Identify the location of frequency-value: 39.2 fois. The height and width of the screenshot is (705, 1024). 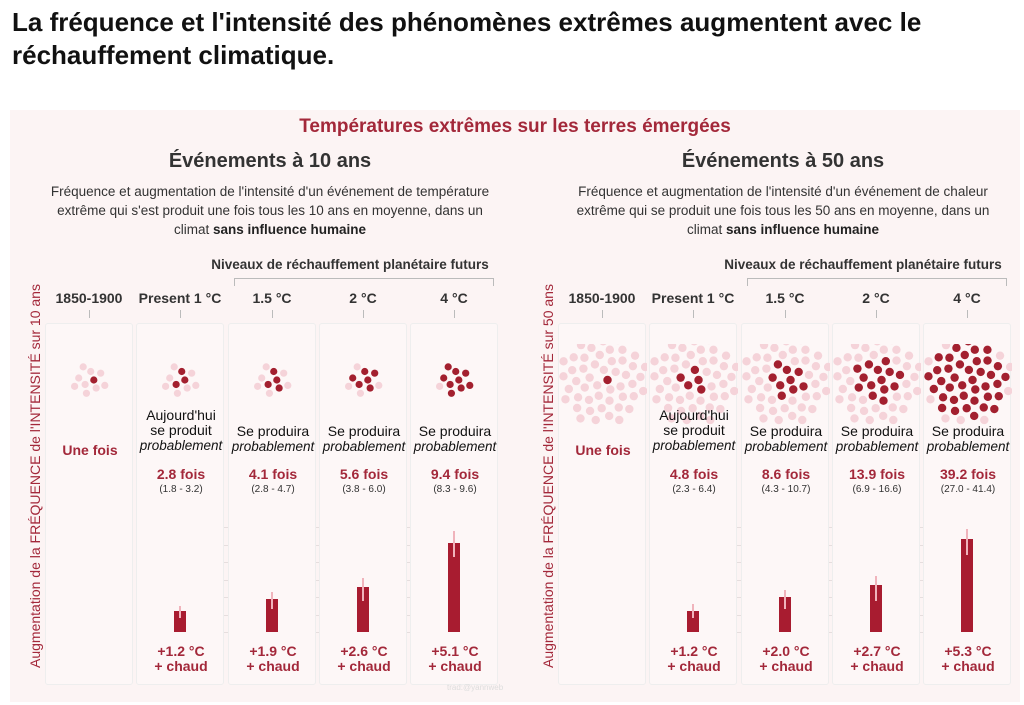
(968, 474).